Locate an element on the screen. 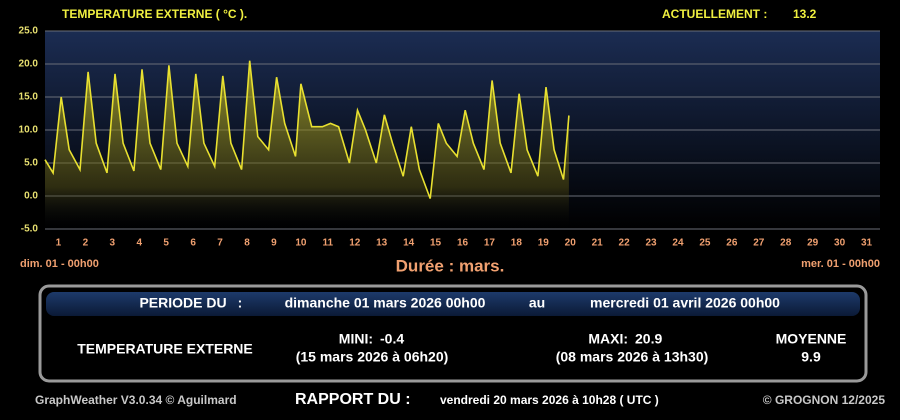 The height and width of the screenshot is (420, 900). x-tick-label: 12 is located at coordinates (355, 243).